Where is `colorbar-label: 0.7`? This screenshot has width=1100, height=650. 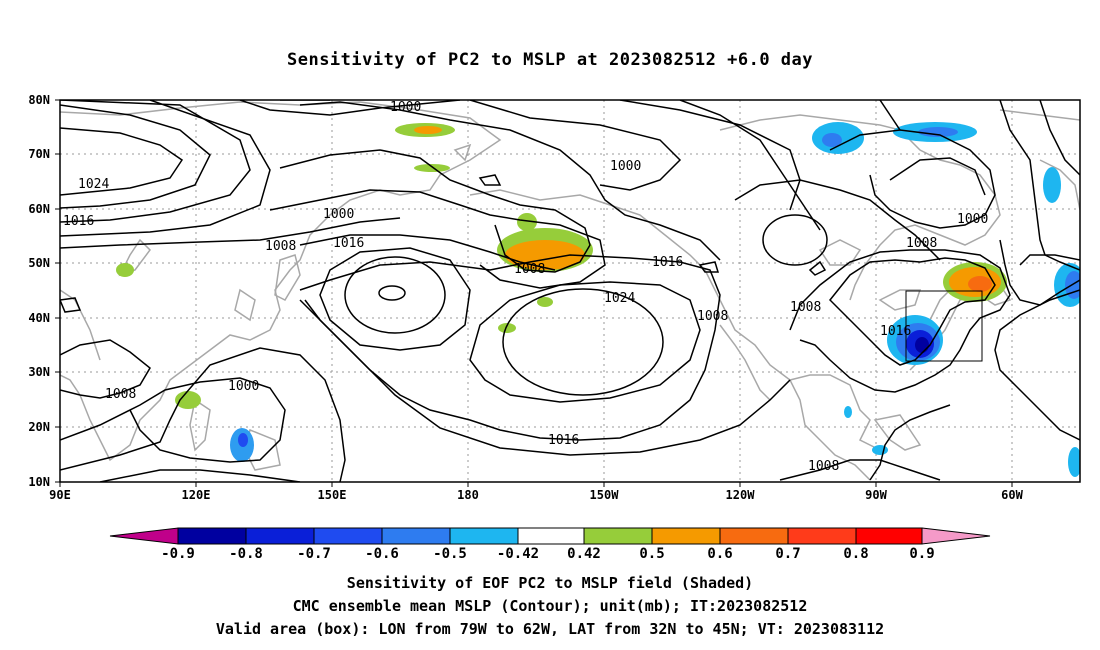 colorbar-label: 0.7 is located at coordinates (787, 554).